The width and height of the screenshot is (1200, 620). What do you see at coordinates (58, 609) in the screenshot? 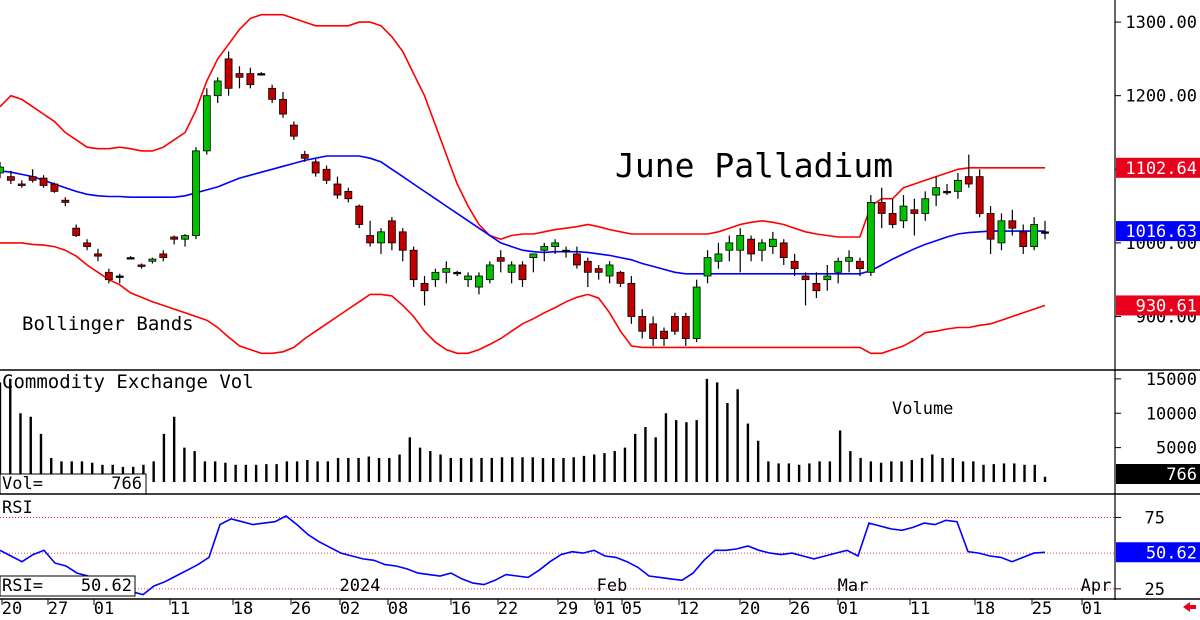
I see `x-tick-label: 27` at bounding box center [58, 609].